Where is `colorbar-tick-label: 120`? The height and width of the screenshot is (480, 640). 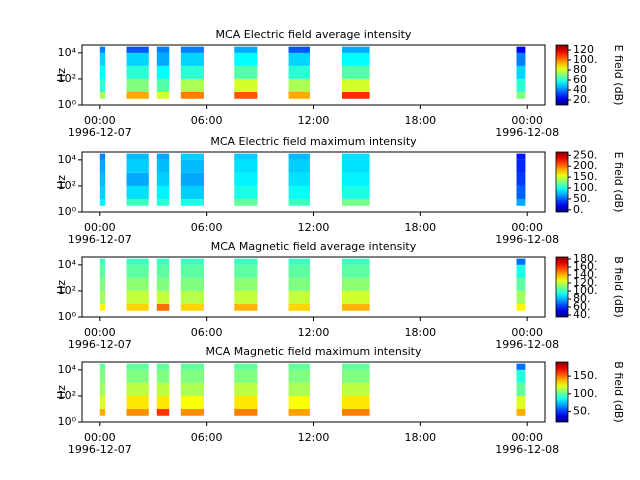 colorbar-tick-label: 120 is located at coordinates (583, 49).